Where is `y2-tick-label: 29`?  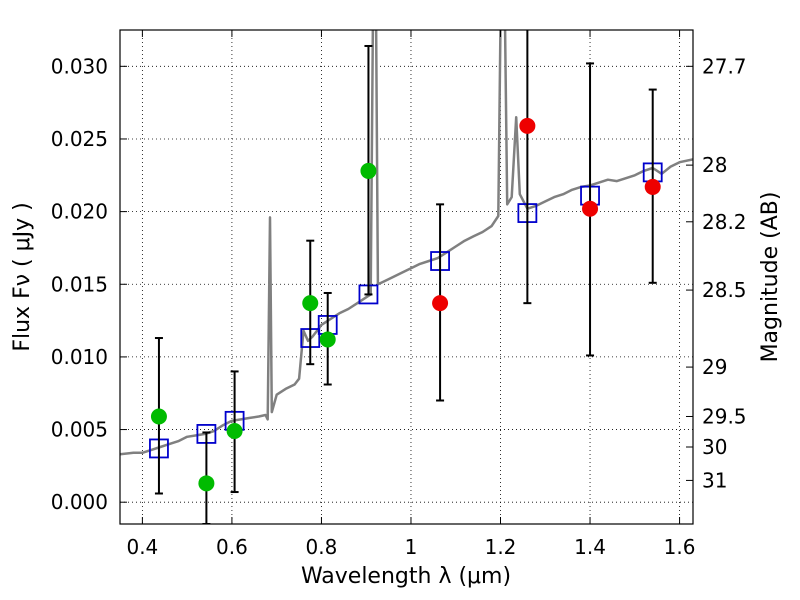 y2-tick-label: 29 is located at coordinates (714, 367).